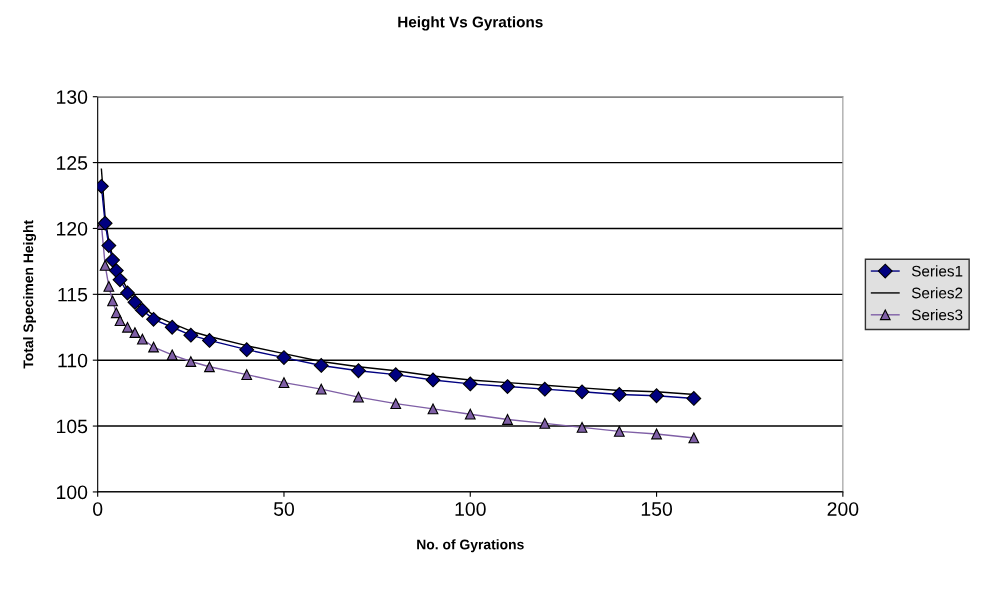 The width and height of the screenshot is (1007, 597). What do you see at coordinates (937, 315) in the screenshot?
I see `legend-label: Series3` at bounding box center [937, 315].